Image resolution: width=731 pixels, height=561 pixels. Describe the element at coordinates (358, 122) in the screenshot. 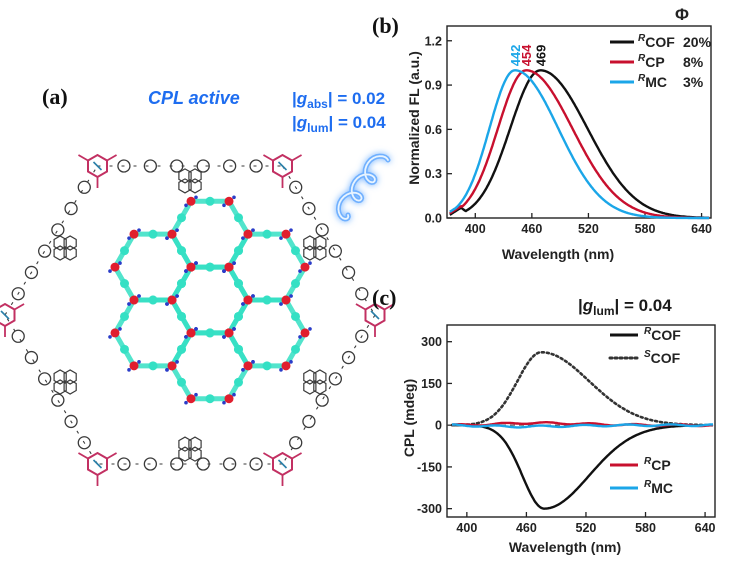

I see `g-lum-suffix: | = 0.04` at that location.